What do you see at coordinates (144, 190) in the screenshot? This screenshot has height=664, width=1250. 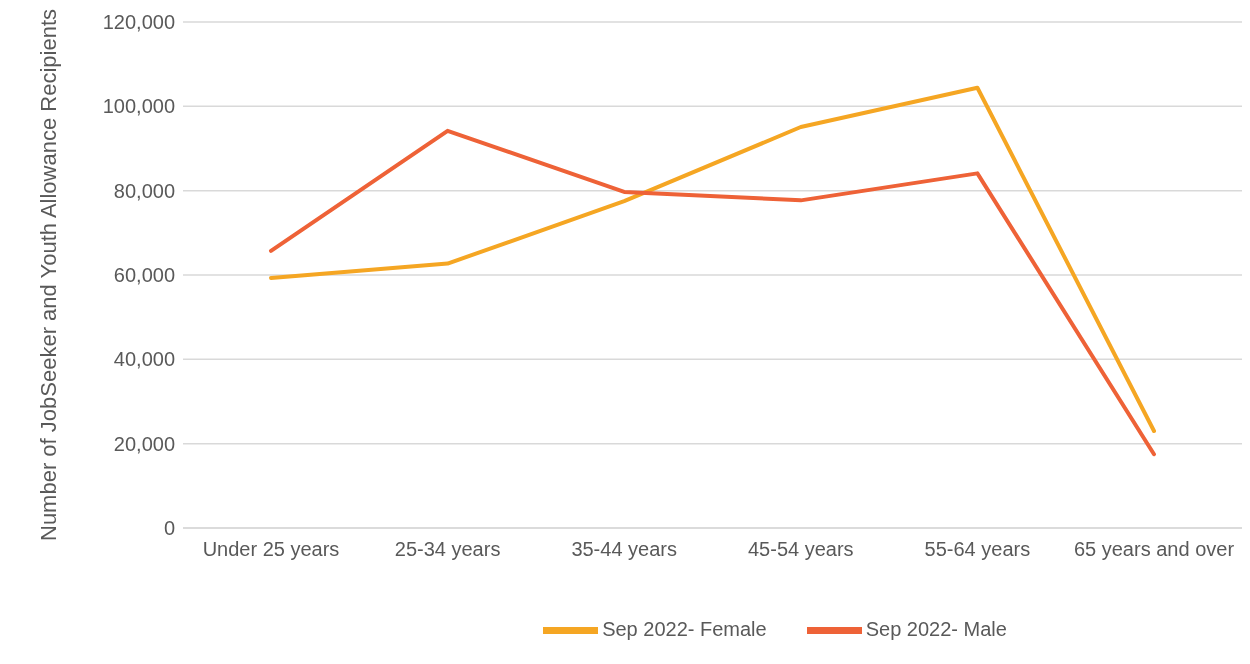 I see `y-tick-label: 80,000` at bounding box center [144, 190].